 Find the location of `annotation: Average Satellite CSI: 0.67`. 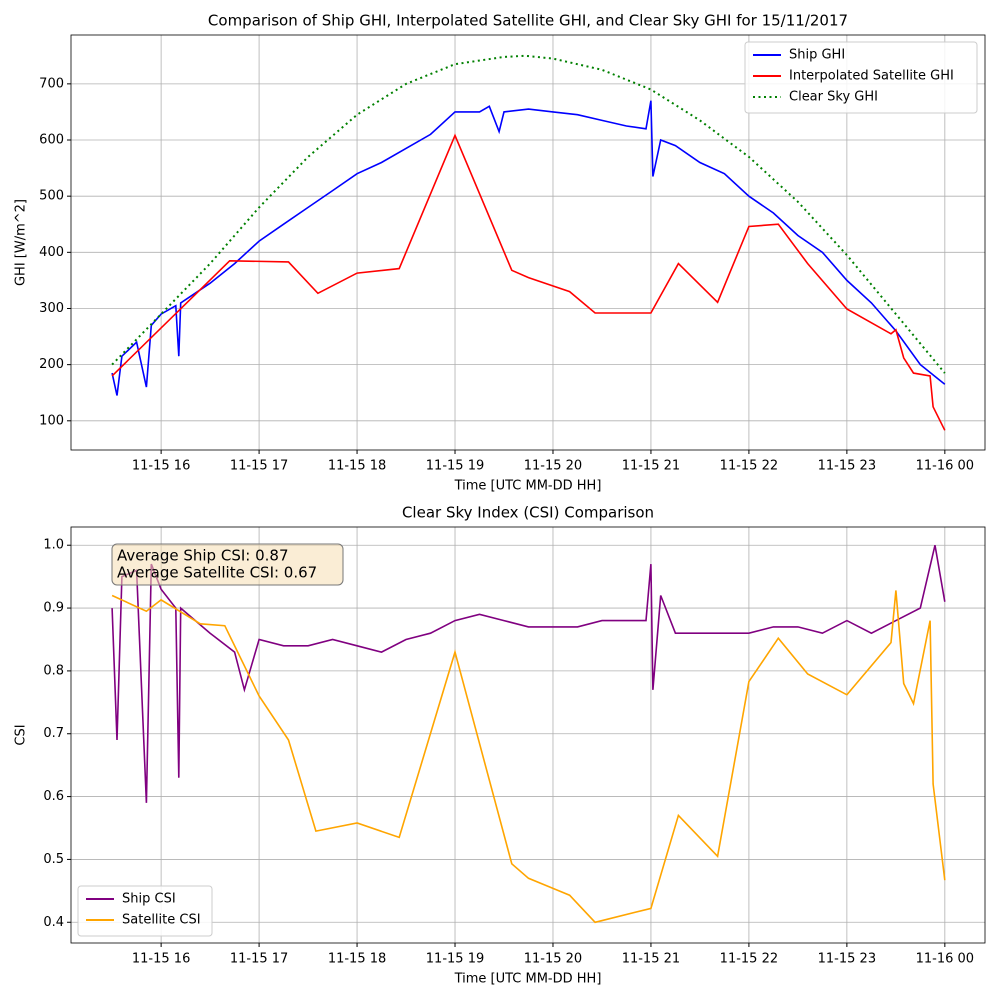

annotation: Average Satellite CSI: 0.67 is located at coordinates (217, 573).